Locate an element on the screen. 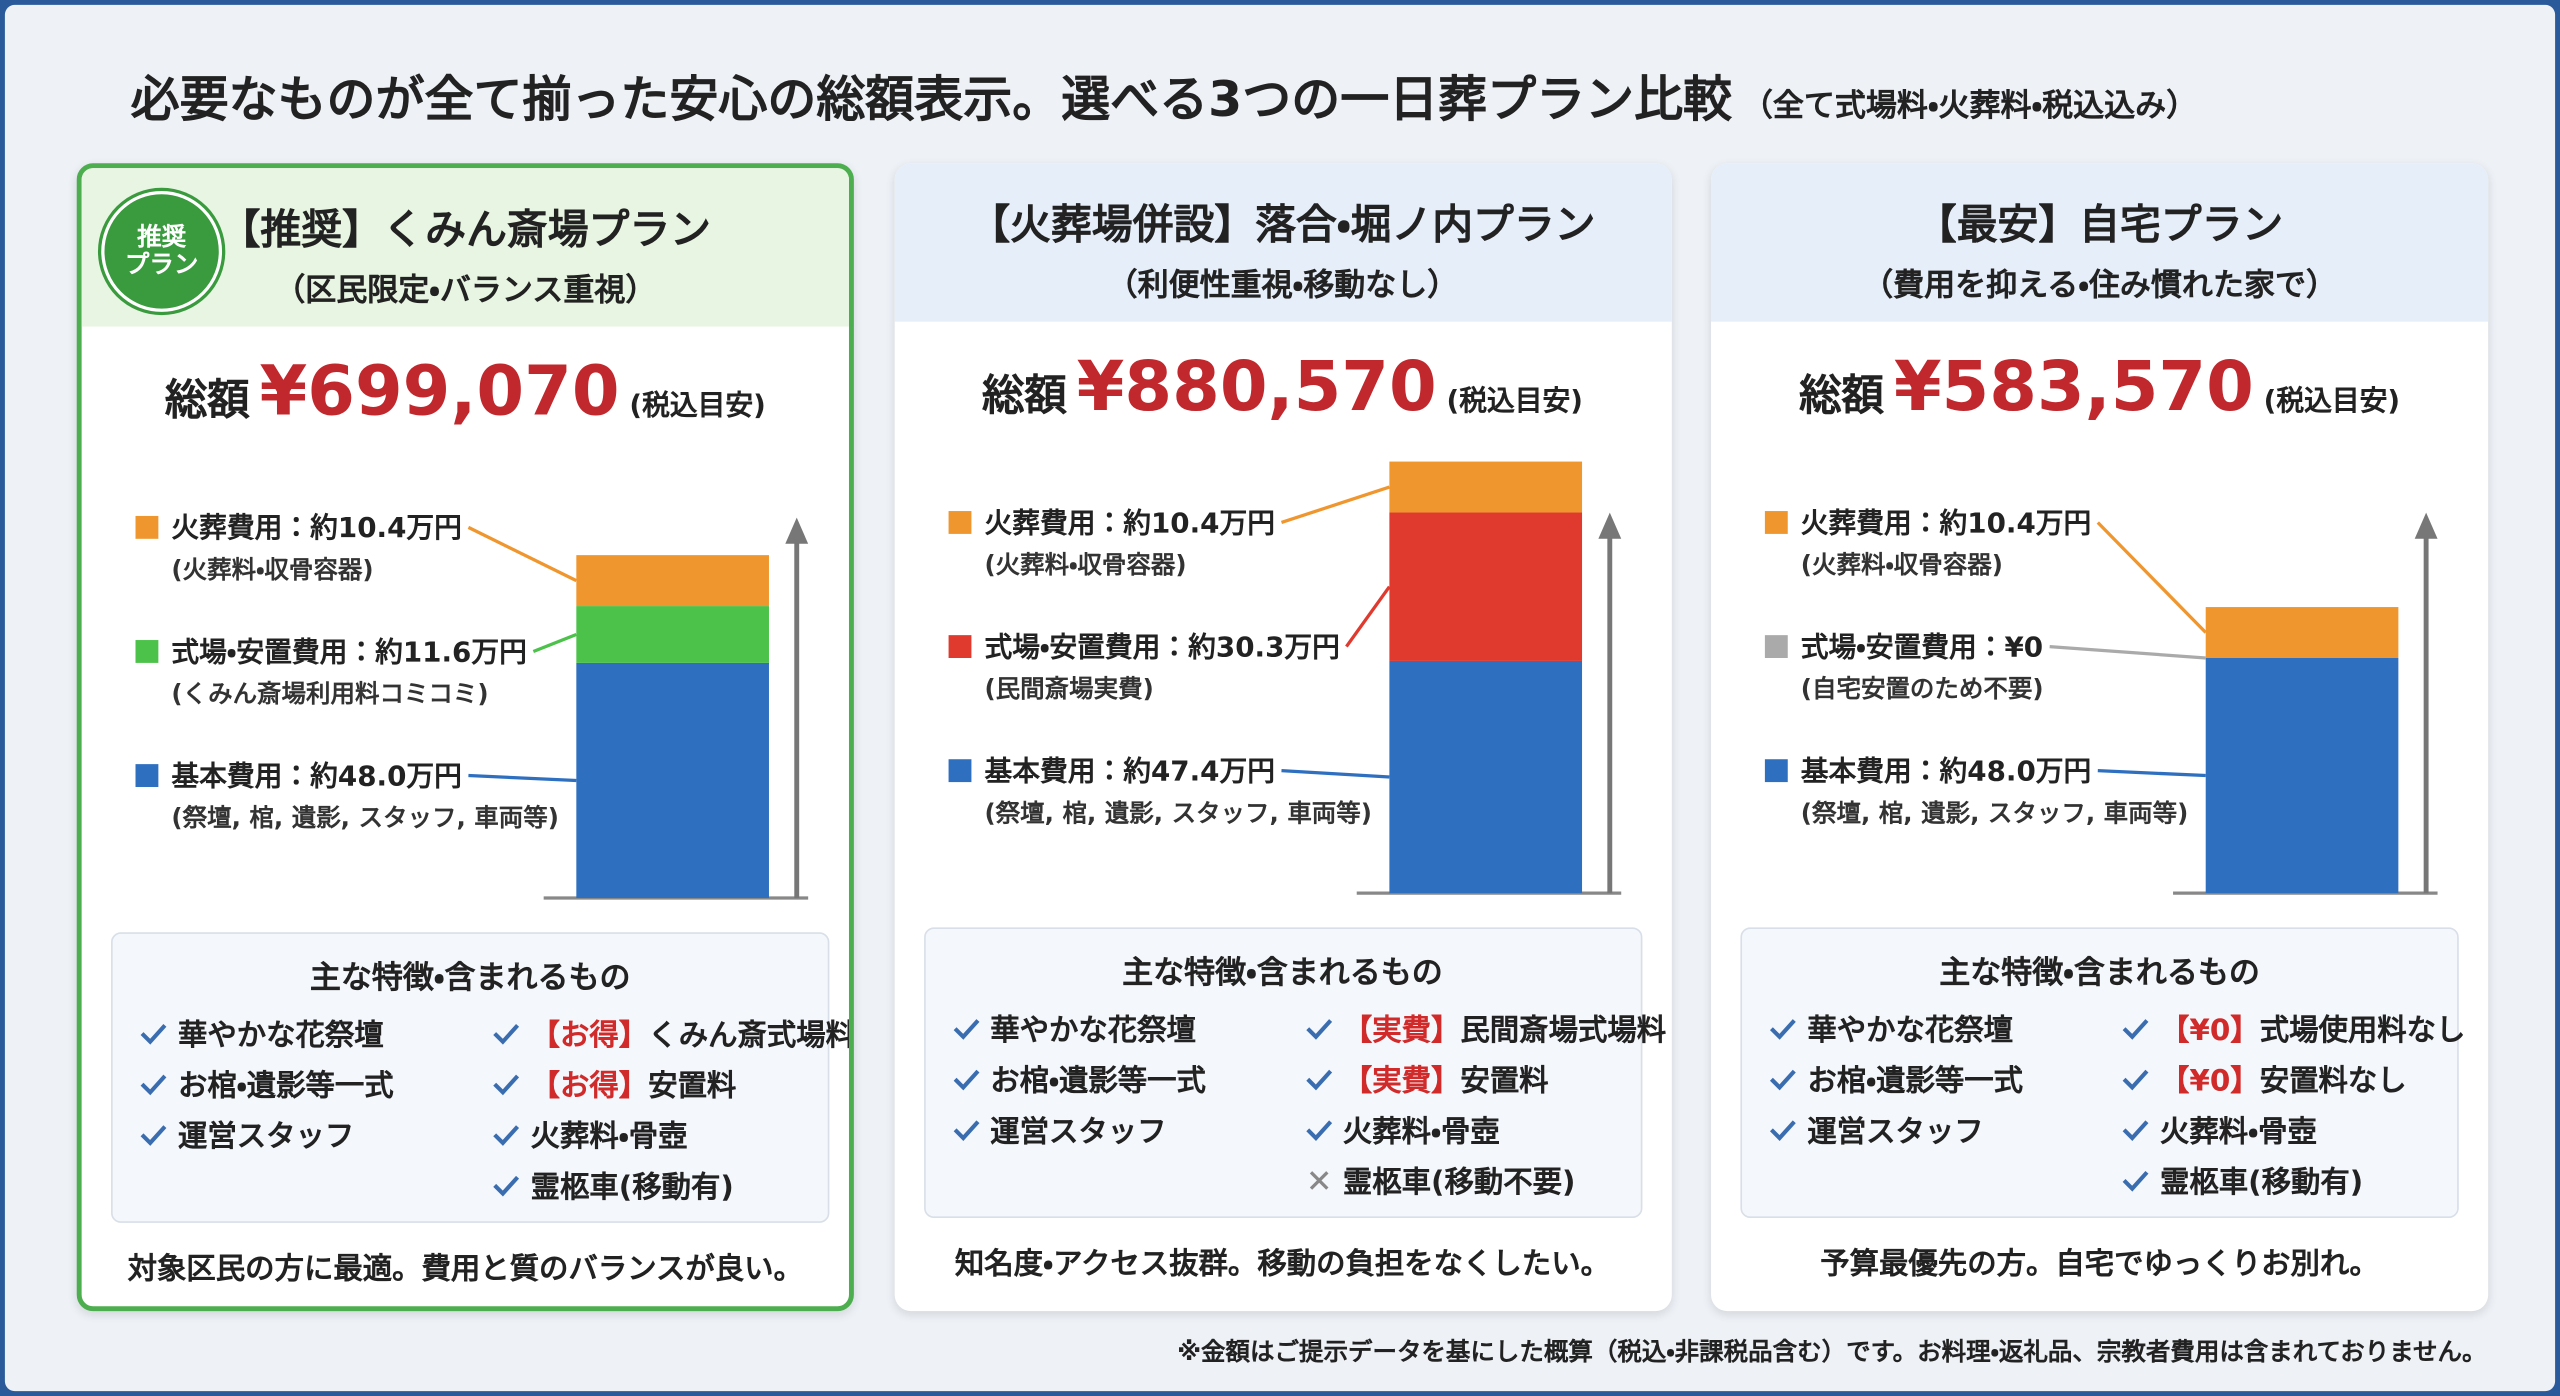  feature-item: 霊柩車(移動有) is located at coordinates (2242, 1180).